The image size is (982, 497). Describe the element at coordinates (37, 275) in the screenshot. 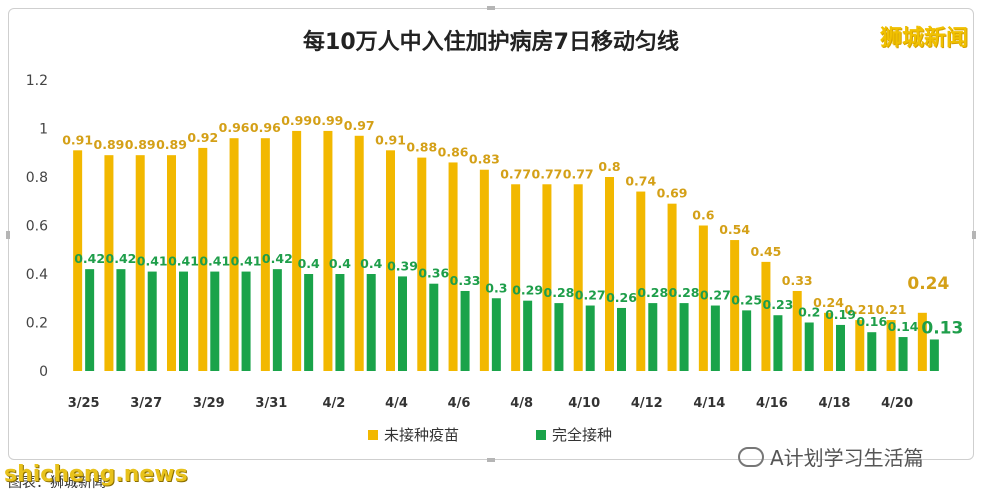

I see `y-tick-label: 0.4` at that location.